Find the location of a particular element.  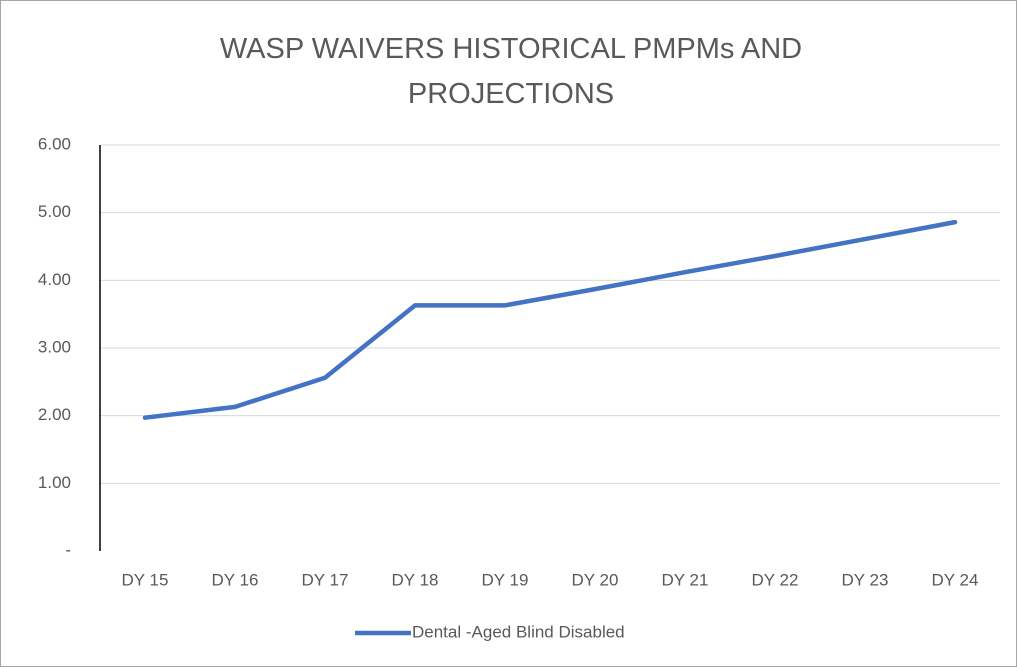

y-tick-label: - is located at coordinates (68, 549).